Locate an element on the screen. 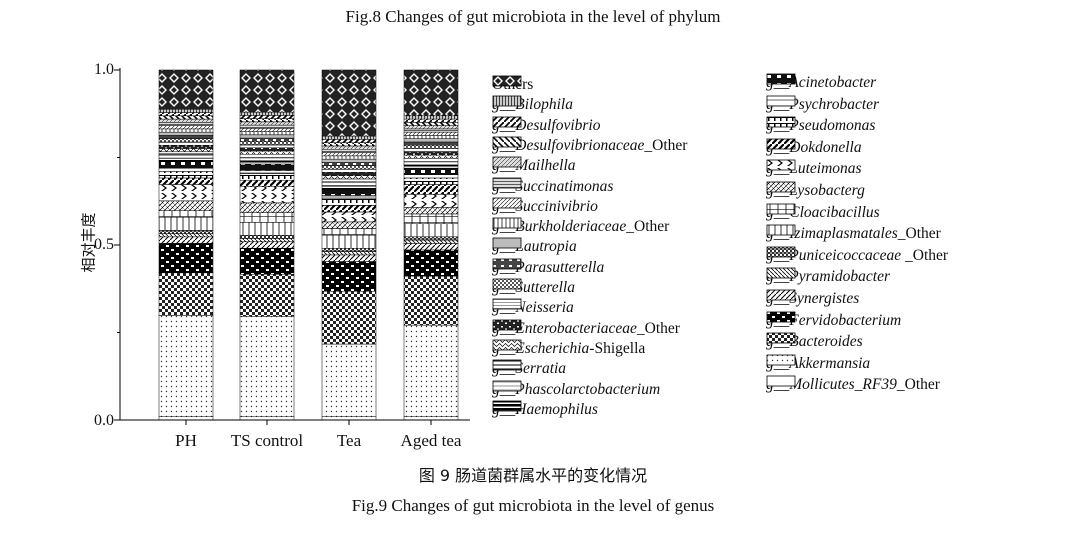 The width and height of the screenshot is (1066, 555). legend-item: g__Haemophilus is located at coordinates (545, 410).